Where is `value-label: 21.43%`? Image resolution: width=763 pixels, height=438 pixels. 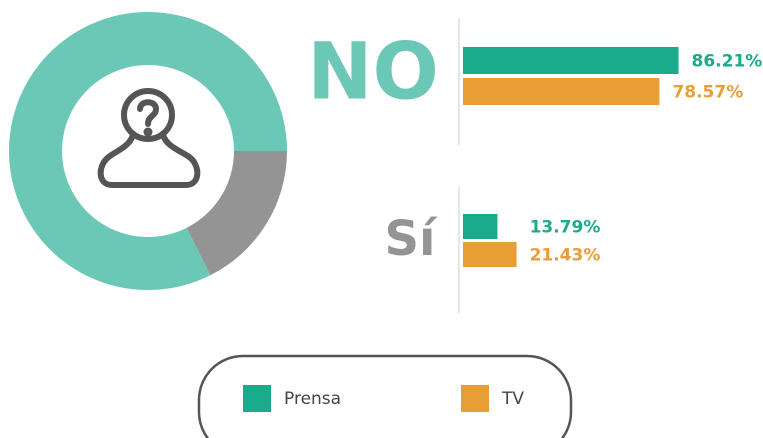
value-label: 21.43% is located at coordinates (565, 256).